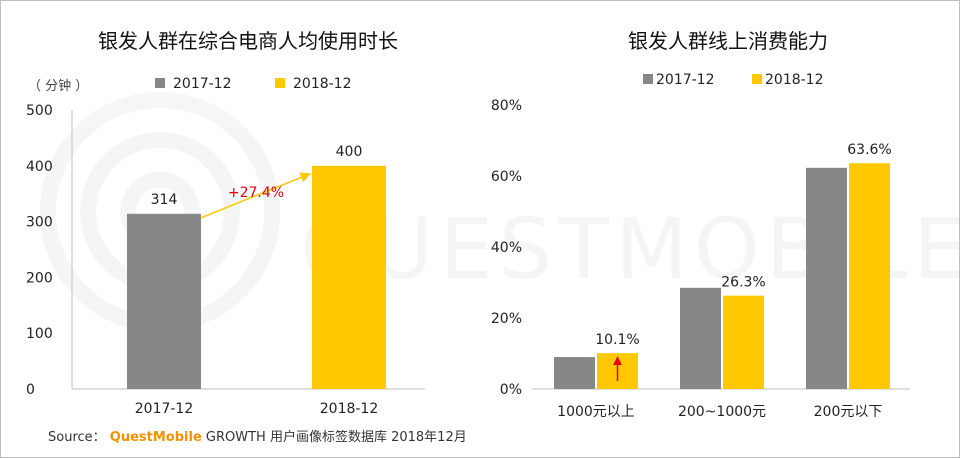 The image size is (960, 458). Describe the element at coordinates (39, 111) in the screenshot. I see `left-y-tick: 500` at that location.